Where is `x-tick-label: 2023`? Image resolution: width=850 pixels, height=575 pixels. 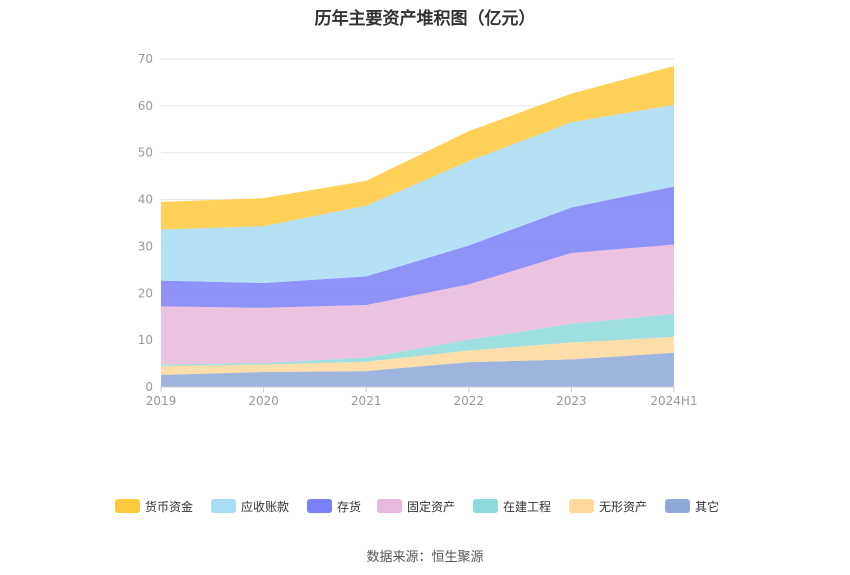 x-tick-label: 2023 is located at coordinates (571, 401).